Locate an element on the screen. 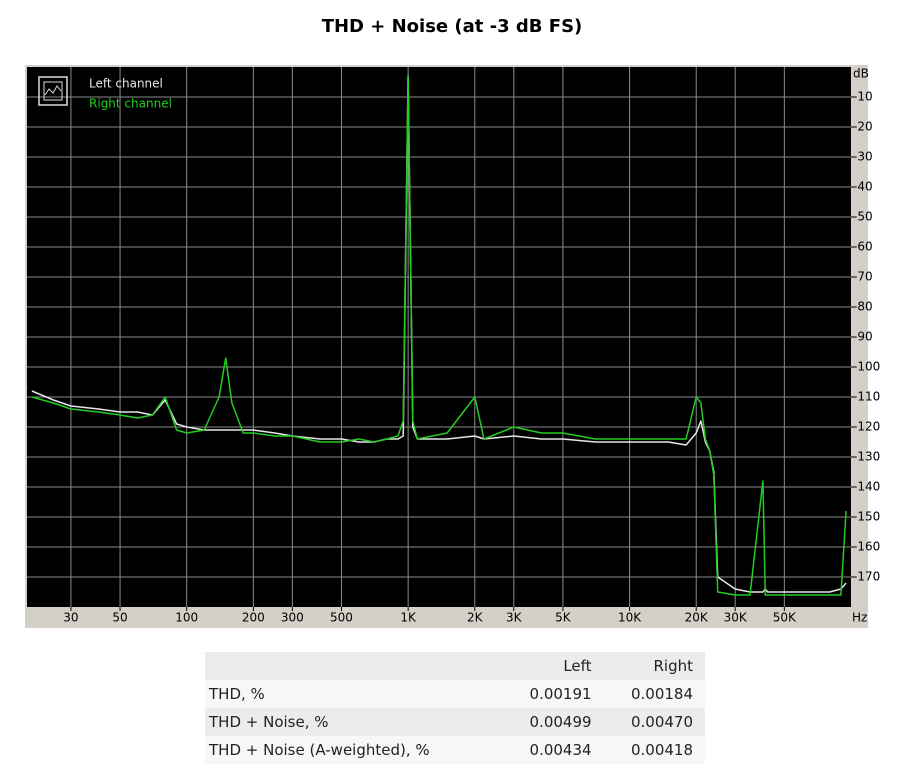 Image resolution: width=904 pixels, height=780 pixels. x-tick-label: 50K is located at coordinates (785, 618).